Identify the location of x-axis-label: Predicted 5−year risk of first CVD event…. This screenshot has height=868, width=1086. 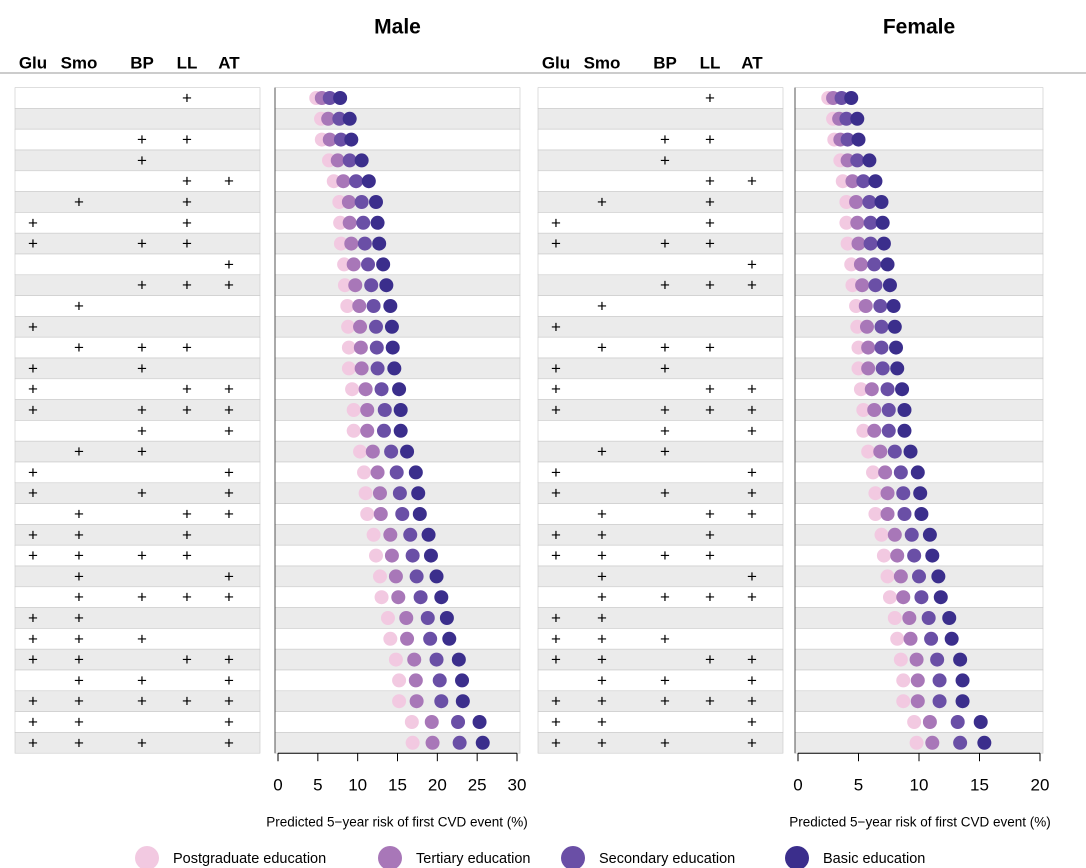
(396, 822).